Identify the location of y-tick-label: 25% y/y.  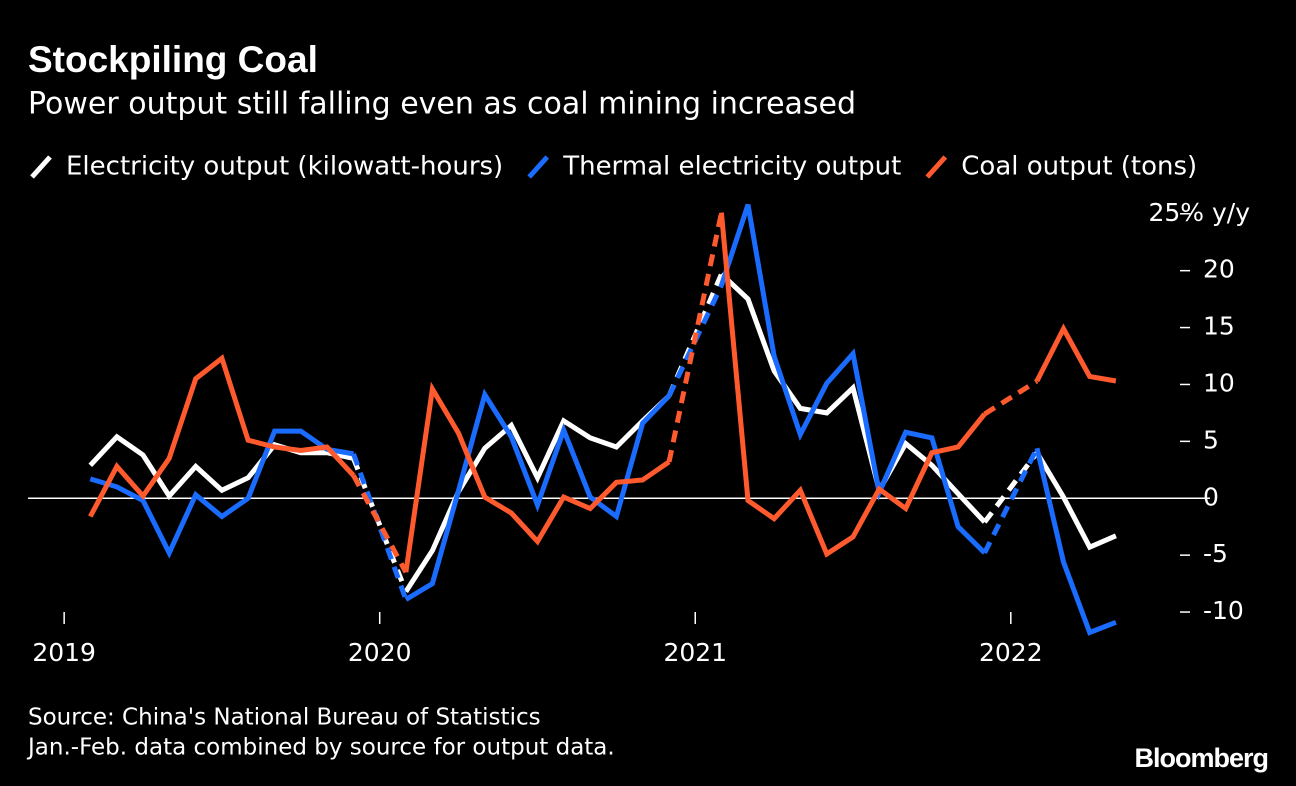
(1199, 212).